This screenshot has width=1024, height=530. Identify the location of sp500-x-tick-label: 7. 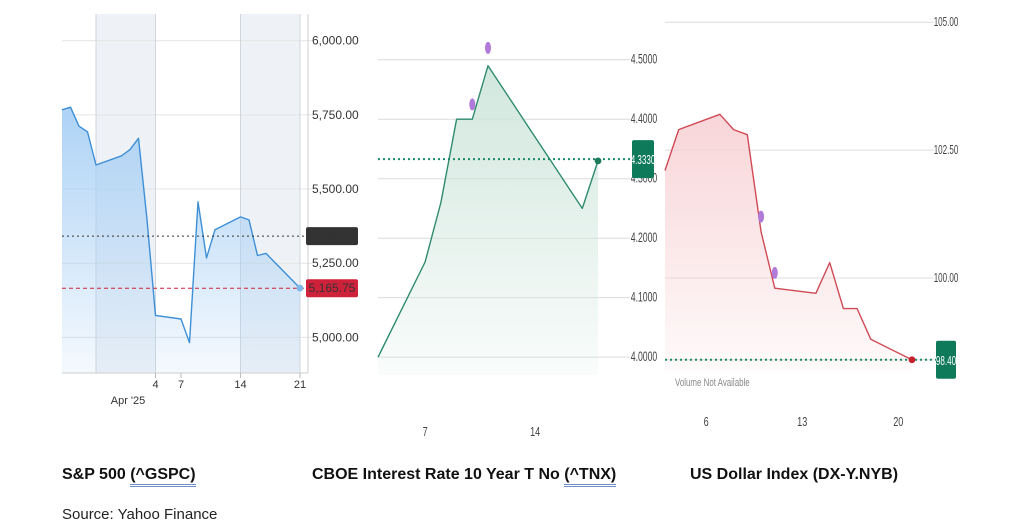
(181, 385).